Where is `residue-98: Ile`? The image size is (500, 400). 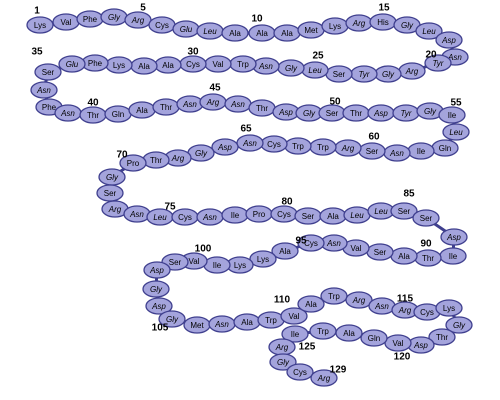
residue-98: Ile is located at coordinates (217, 265).